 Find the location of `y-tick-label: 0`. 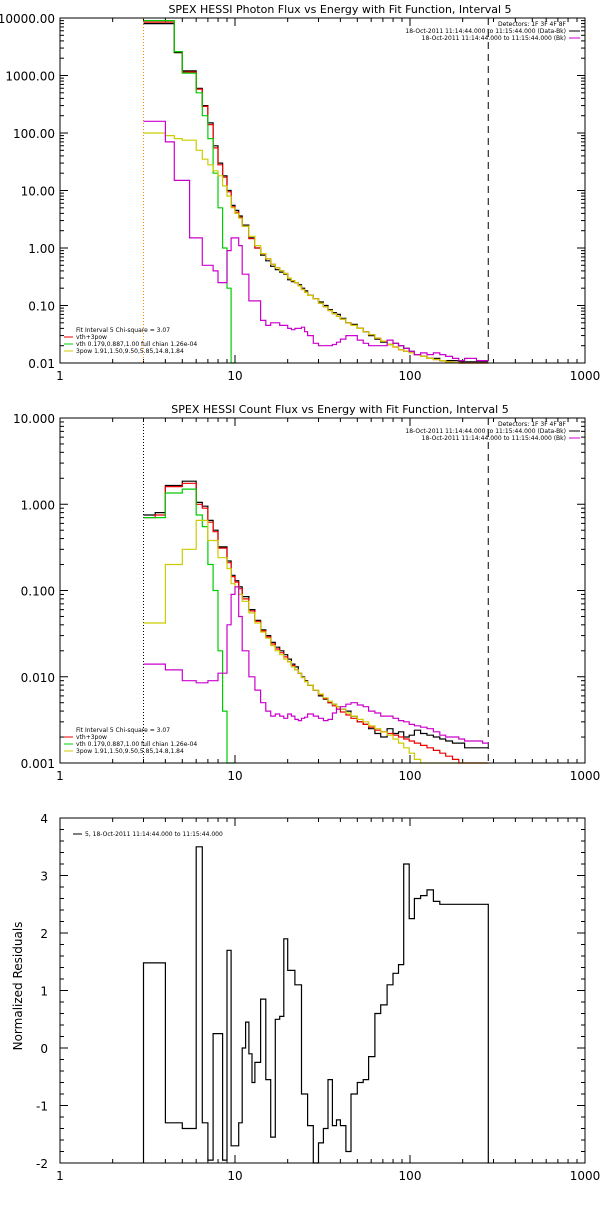

y-tick-label: 0 is located at coordinates (44, 1049).